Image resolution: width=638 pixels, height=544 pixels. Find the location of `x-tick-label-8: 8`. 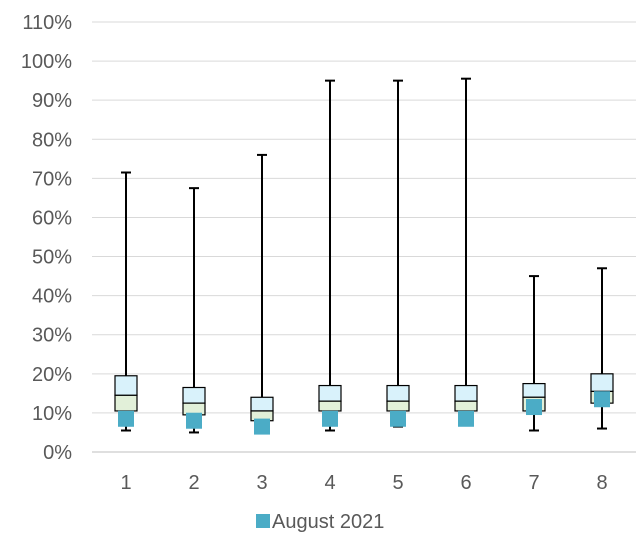

x-tick-label-8: 8 is located at coordinates (601, 483).